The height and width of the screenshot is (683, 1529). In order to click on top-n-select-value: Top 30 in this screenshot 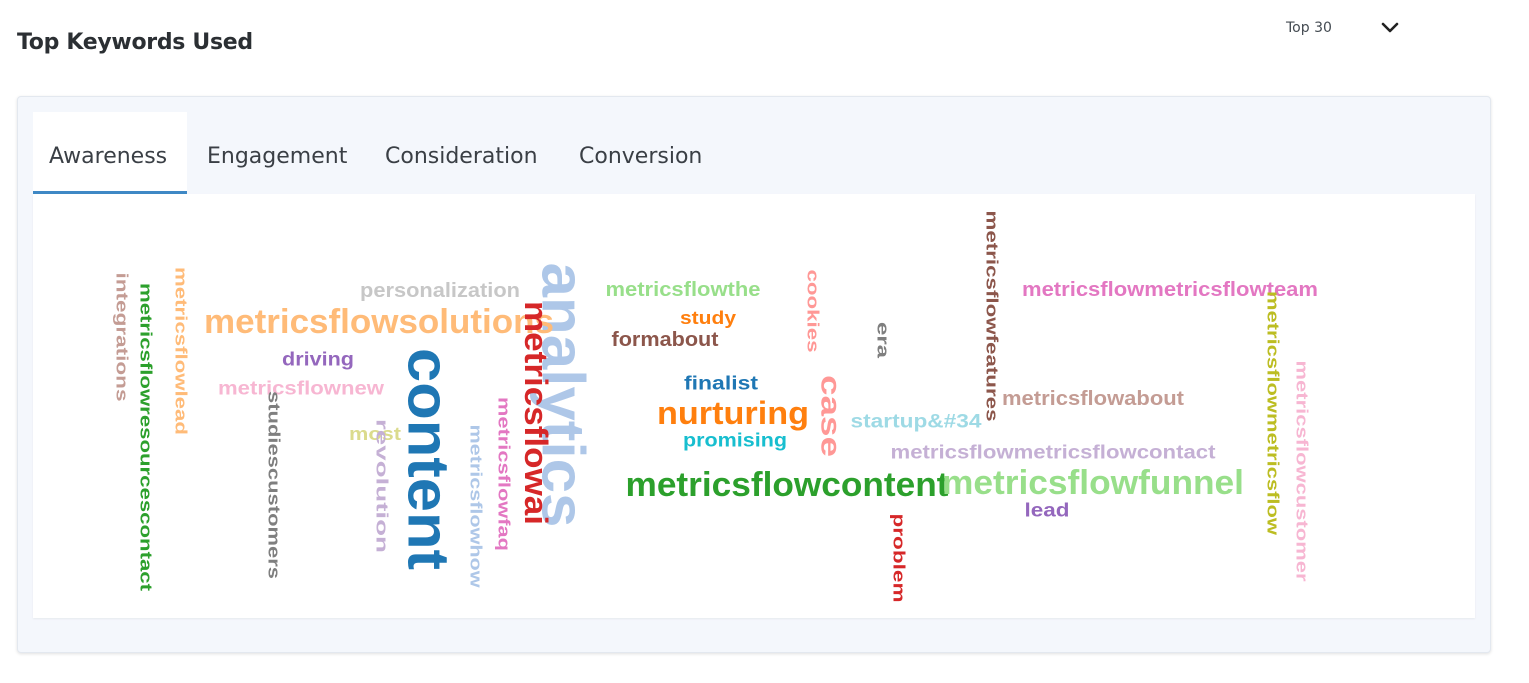, I will do `click(1309, 28)`.